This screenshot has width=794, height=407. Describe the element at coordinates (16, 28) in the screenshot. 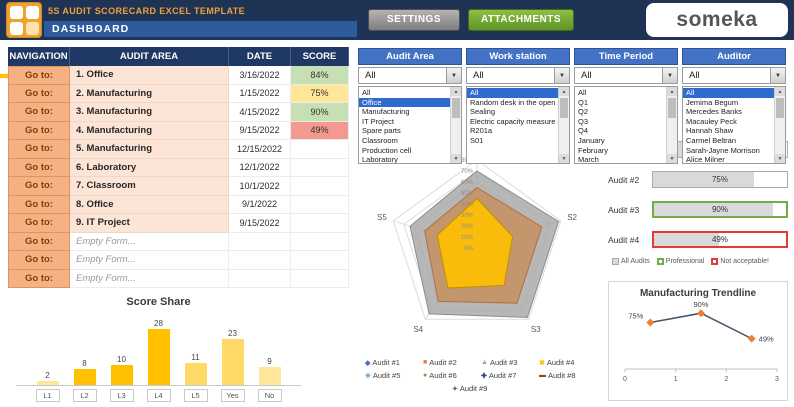

I see `logo-square` at that location.